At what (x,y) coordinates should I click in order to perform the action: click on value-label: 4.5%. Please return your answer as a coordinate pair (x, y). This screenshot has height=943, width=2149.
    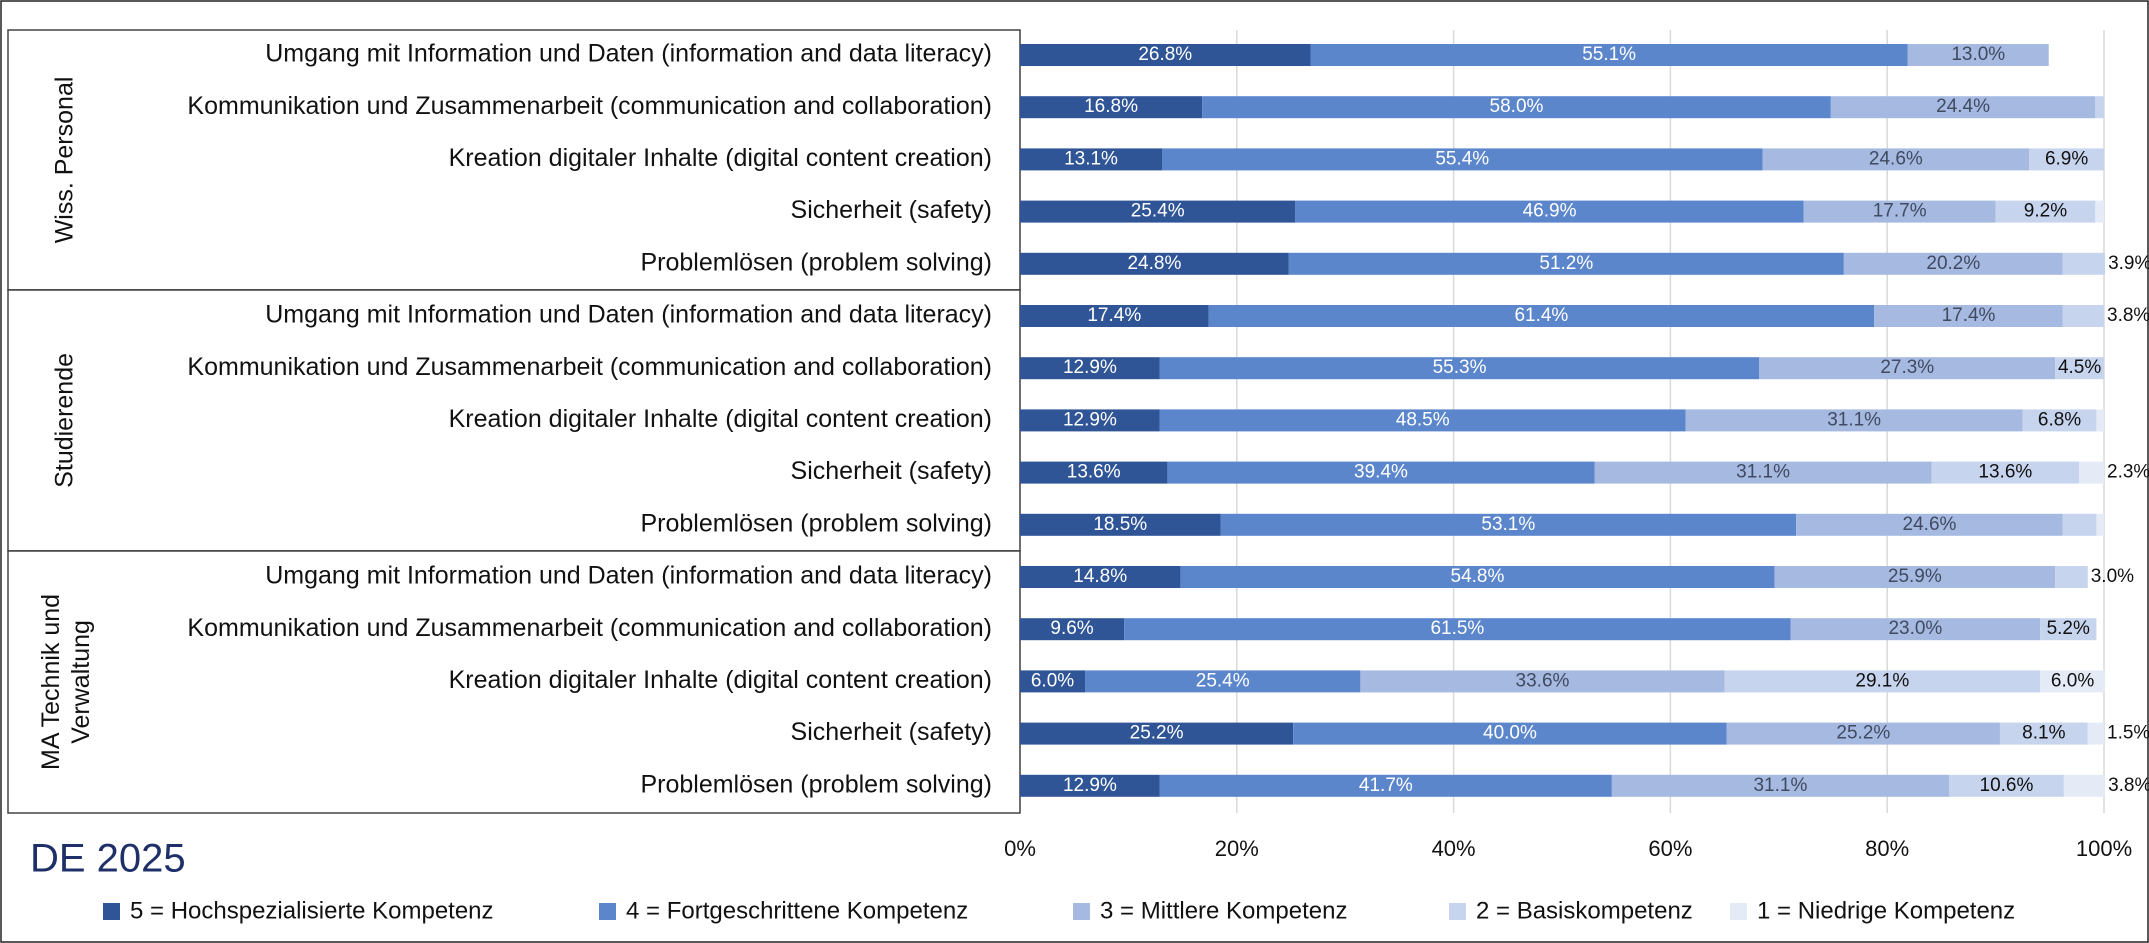
    Looking at the image, I should click on (2079, 367).